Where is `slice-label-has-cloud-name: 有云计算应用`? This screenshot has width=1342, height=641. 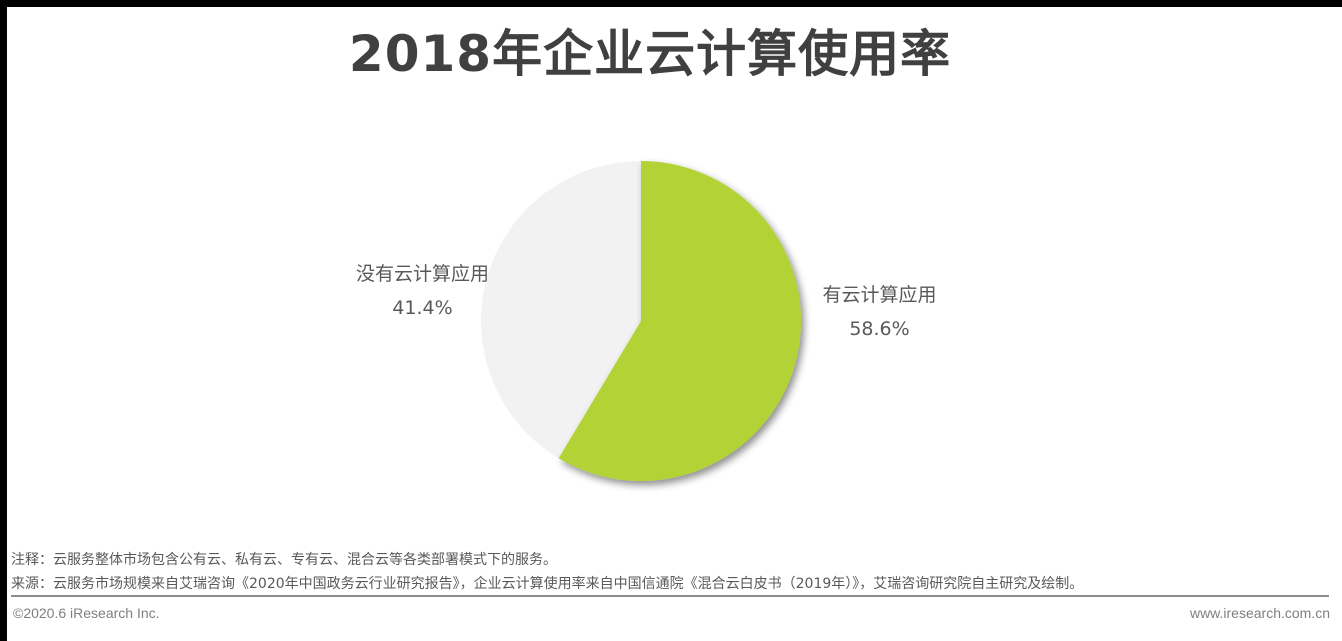
slice-label-has-cloud-name: 有云计算应用 is located at coordinates (879, 295).